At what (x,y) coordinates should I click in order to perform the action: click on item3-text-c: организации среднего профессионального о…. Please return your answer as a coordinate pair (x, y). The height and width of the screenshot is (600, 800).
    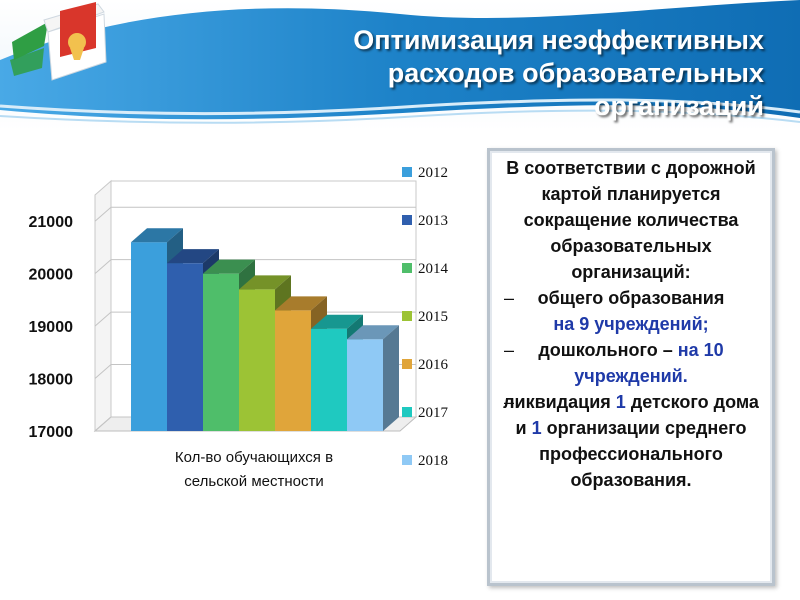
    Looking at the image, I should click on (643, 454).